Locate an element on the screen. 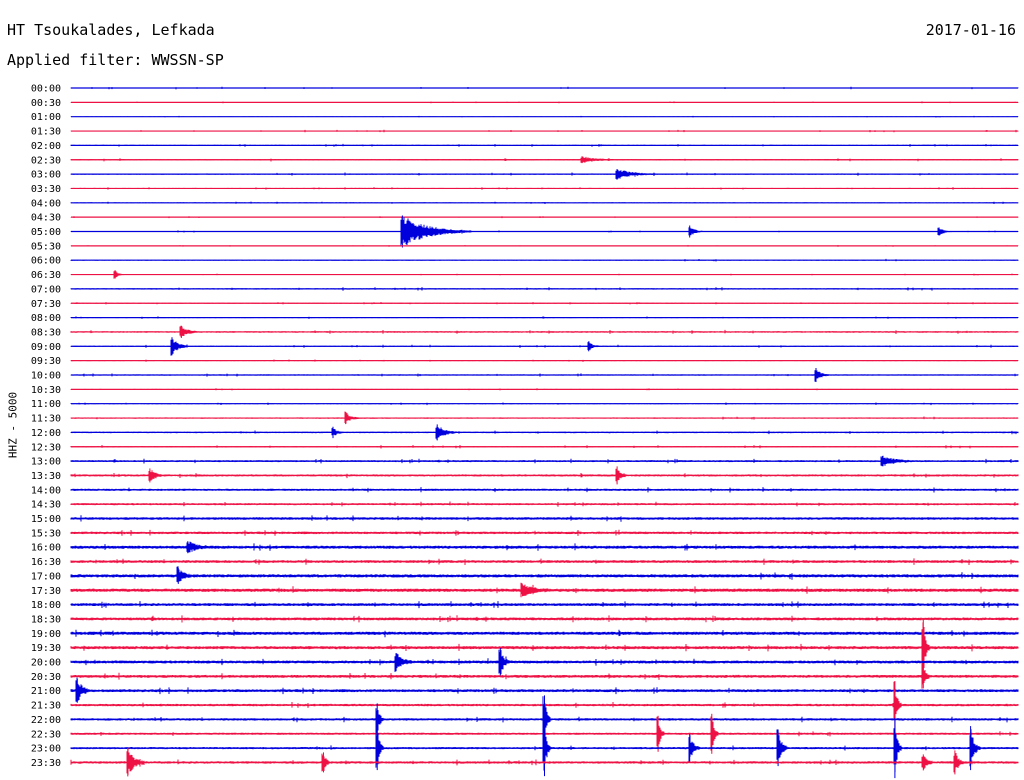 The height and width of the screenshot is (780, 1024). time-label-0200: 02:00 is located at coordinates (46, 146).